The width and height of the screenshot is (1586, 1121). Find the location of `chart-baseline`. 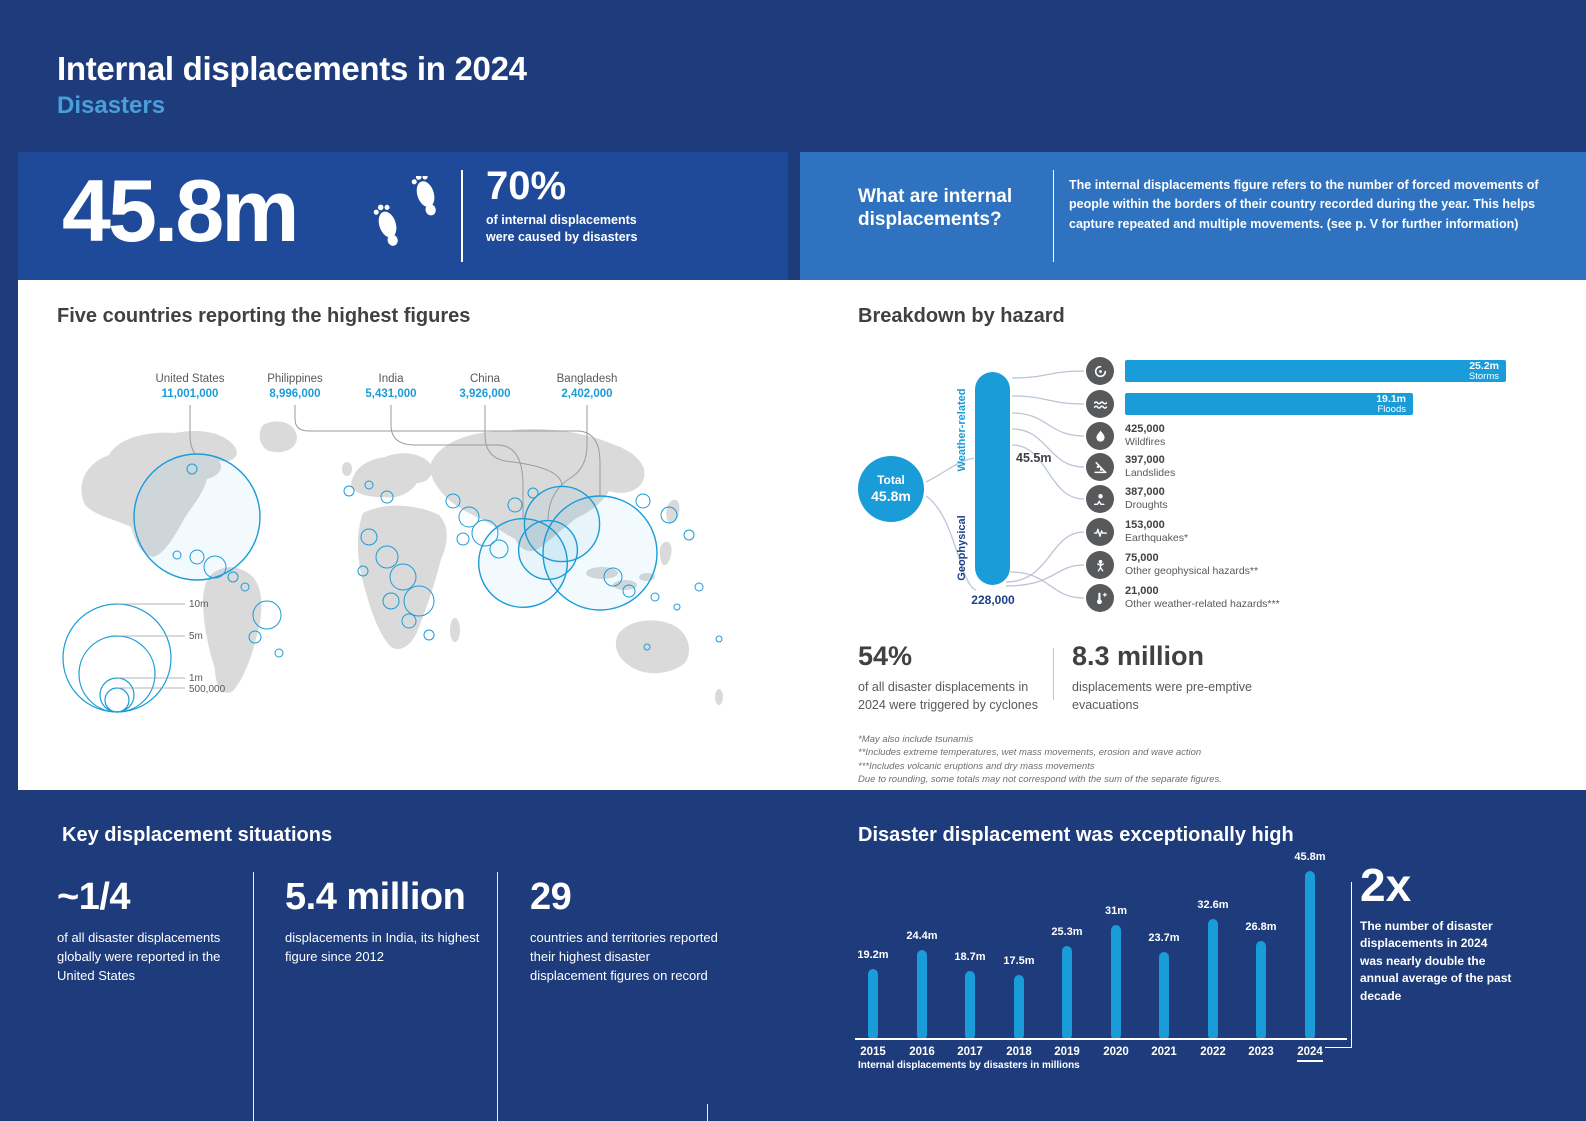

chart-baseline is located at coordinates (1101, 1039).